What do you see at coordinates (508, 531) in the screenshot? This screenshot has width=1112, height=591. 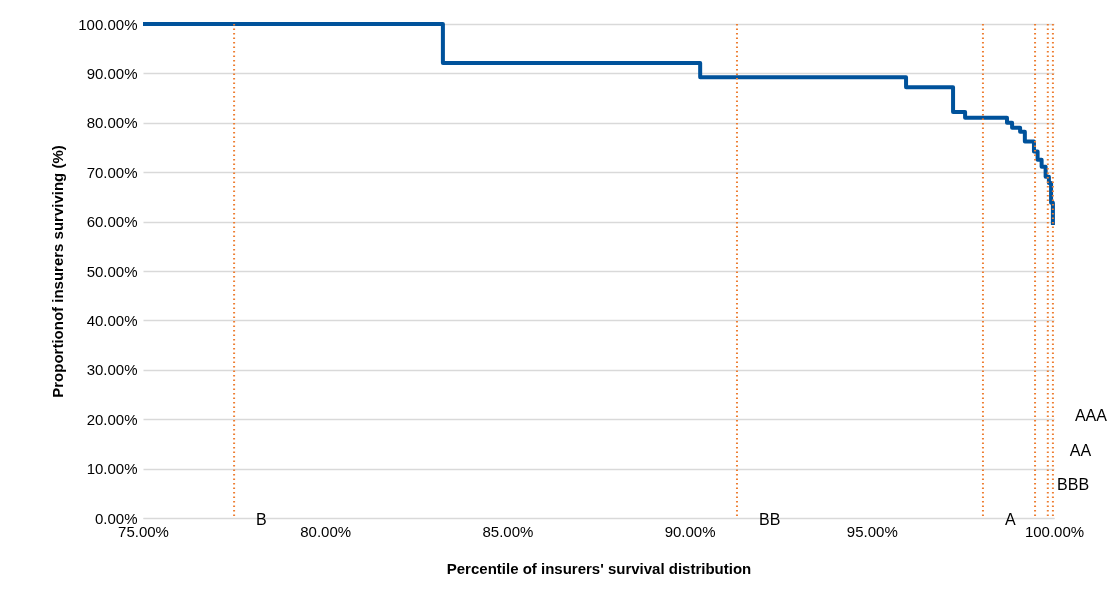 I see `x-tick-label: 85.00%` at bounding box center [508, 531].